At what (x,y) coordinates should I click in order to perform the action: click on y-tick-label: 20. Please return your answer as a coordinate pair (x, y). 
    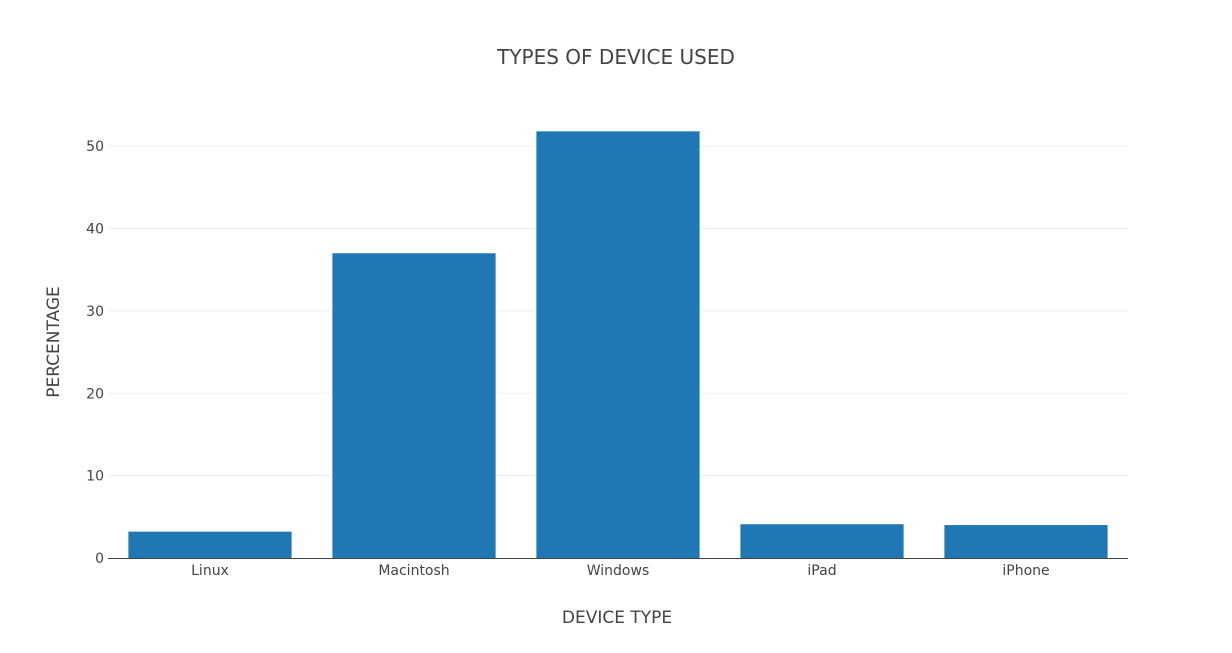
    Looking at the image, I should click on (95, 394).